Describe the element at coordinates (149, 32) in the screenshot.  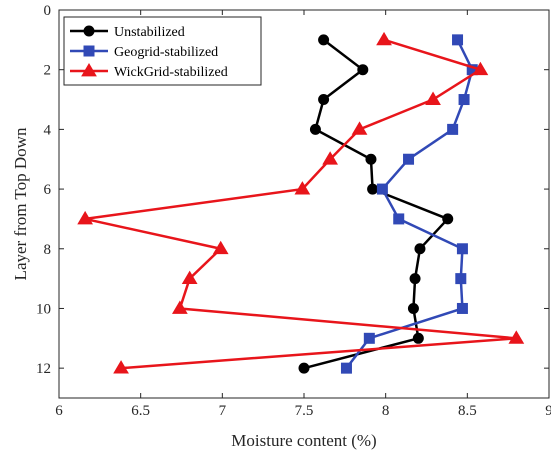
I see `legend-label: Unstabilized` at that location.